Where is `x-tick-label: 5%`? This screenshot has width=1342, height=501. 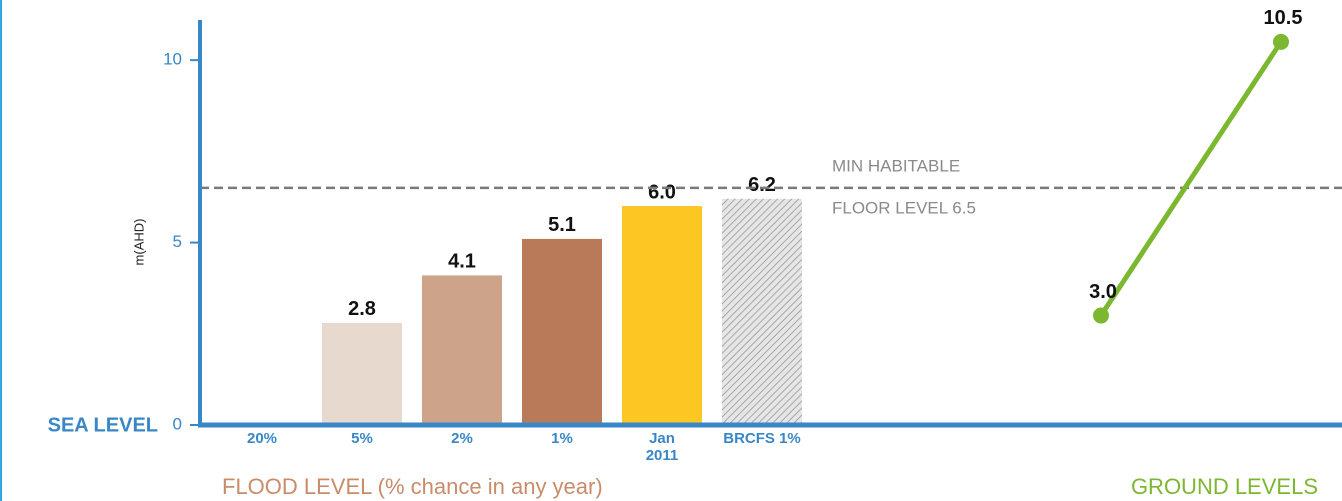 x-tick-label: 5% is located at coordinates (362, 438).